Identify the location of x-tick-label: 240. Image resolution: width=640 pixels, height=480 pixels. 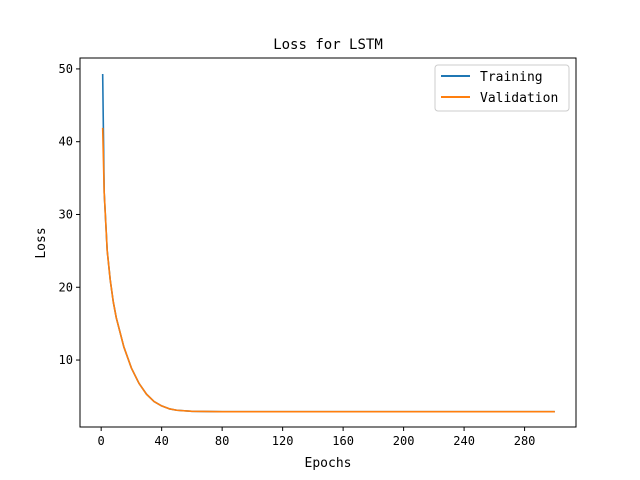
(464, 441).